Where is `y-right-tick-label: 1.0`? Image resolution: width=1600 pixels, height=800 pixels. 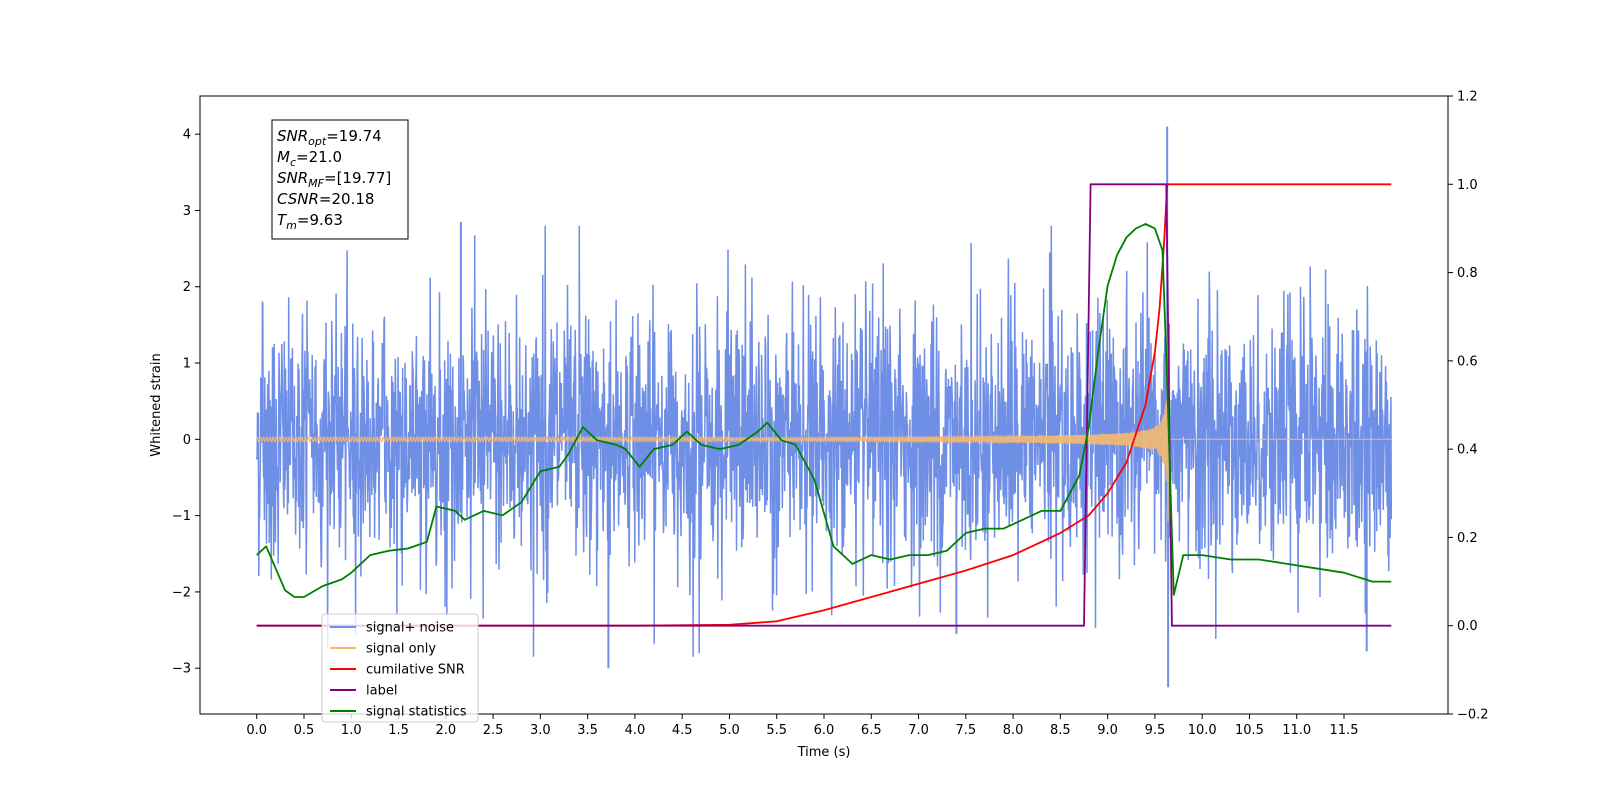 y-right-tick-label: 1.0 is located at coordinates (1467, 185).